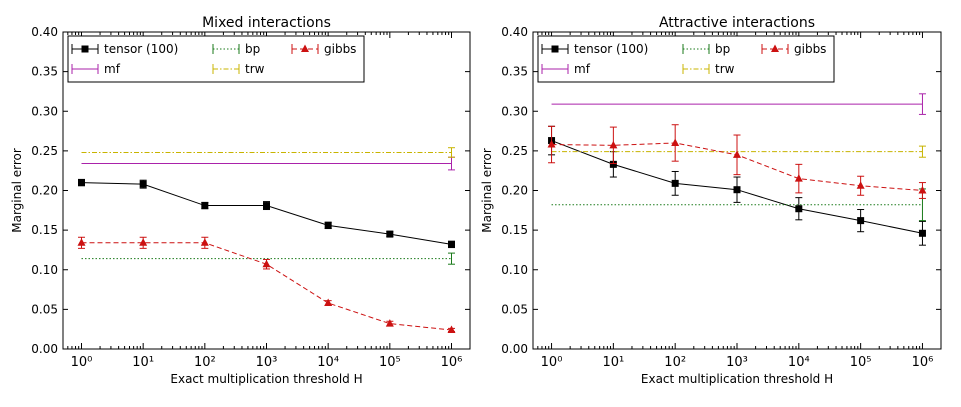 The width and height of the screenshot is (961, 407). Describe the element at coordinates (737, 23) in the screenshot. I see `chart-title: Attractive interactions` at that location.